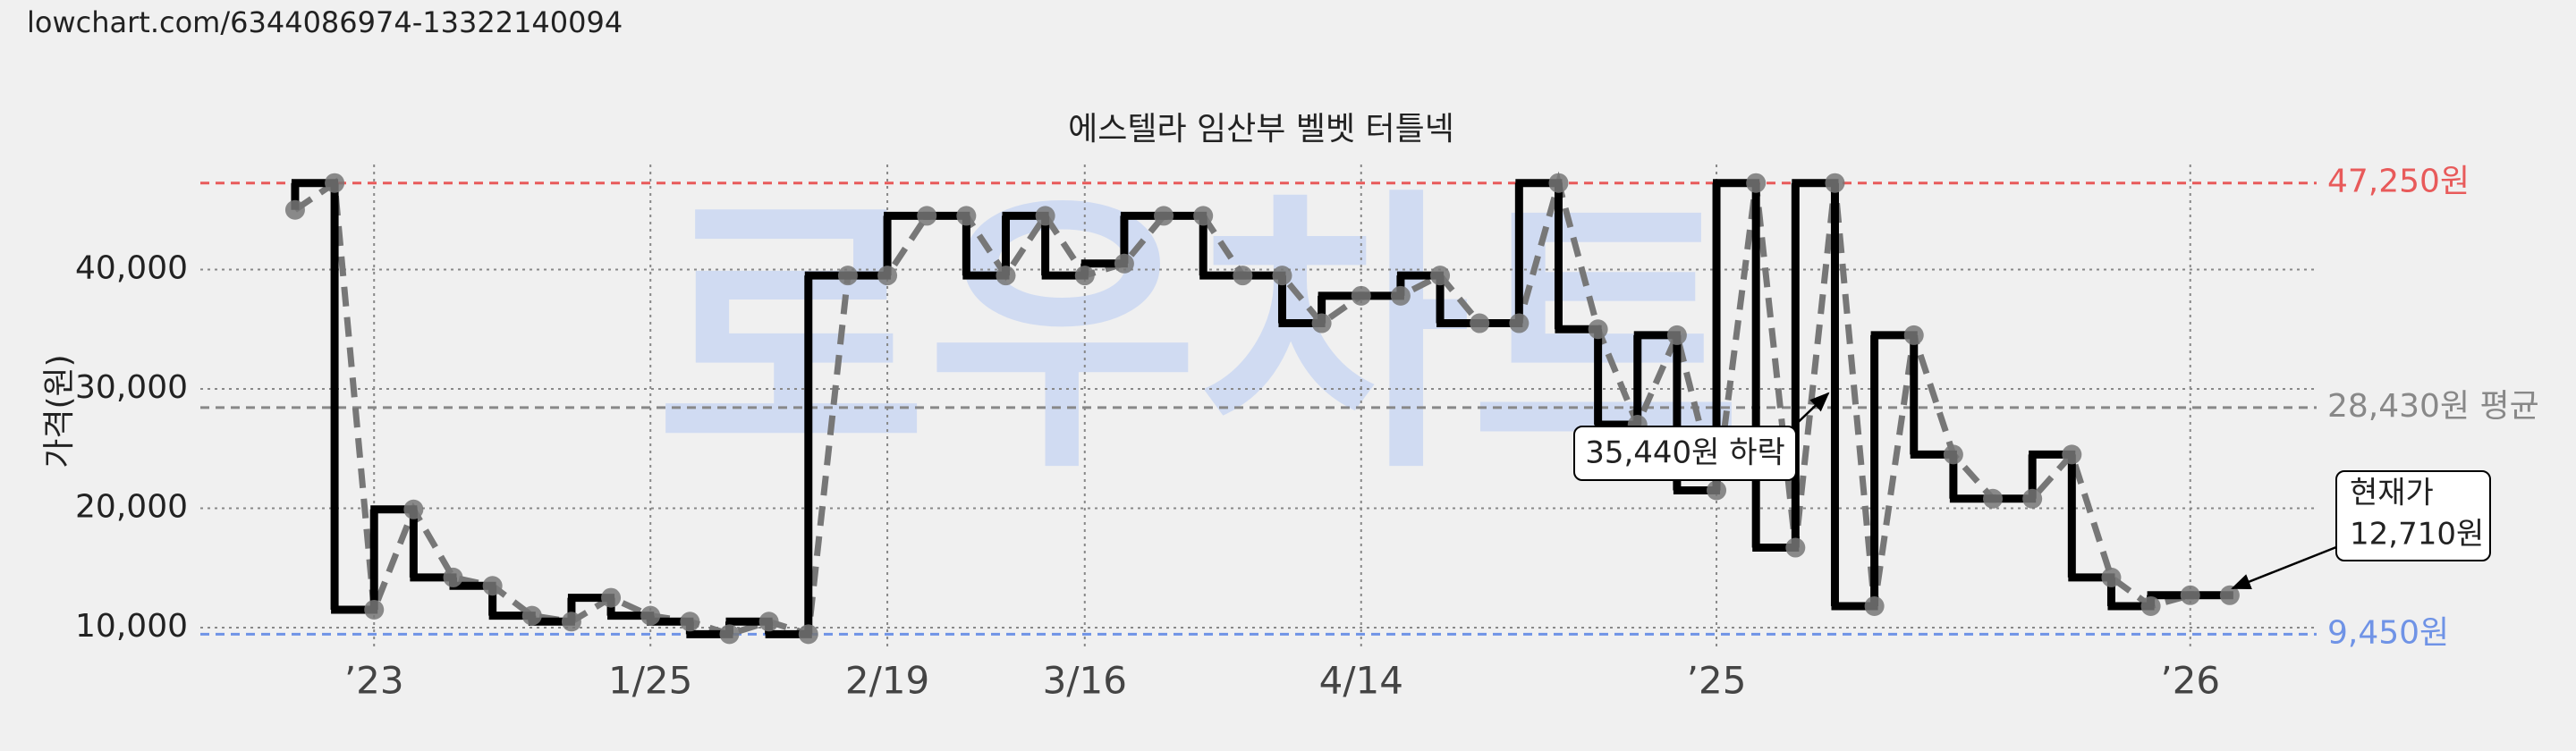  I want to click on x-tick-label: ’25, so click(1717, 681).